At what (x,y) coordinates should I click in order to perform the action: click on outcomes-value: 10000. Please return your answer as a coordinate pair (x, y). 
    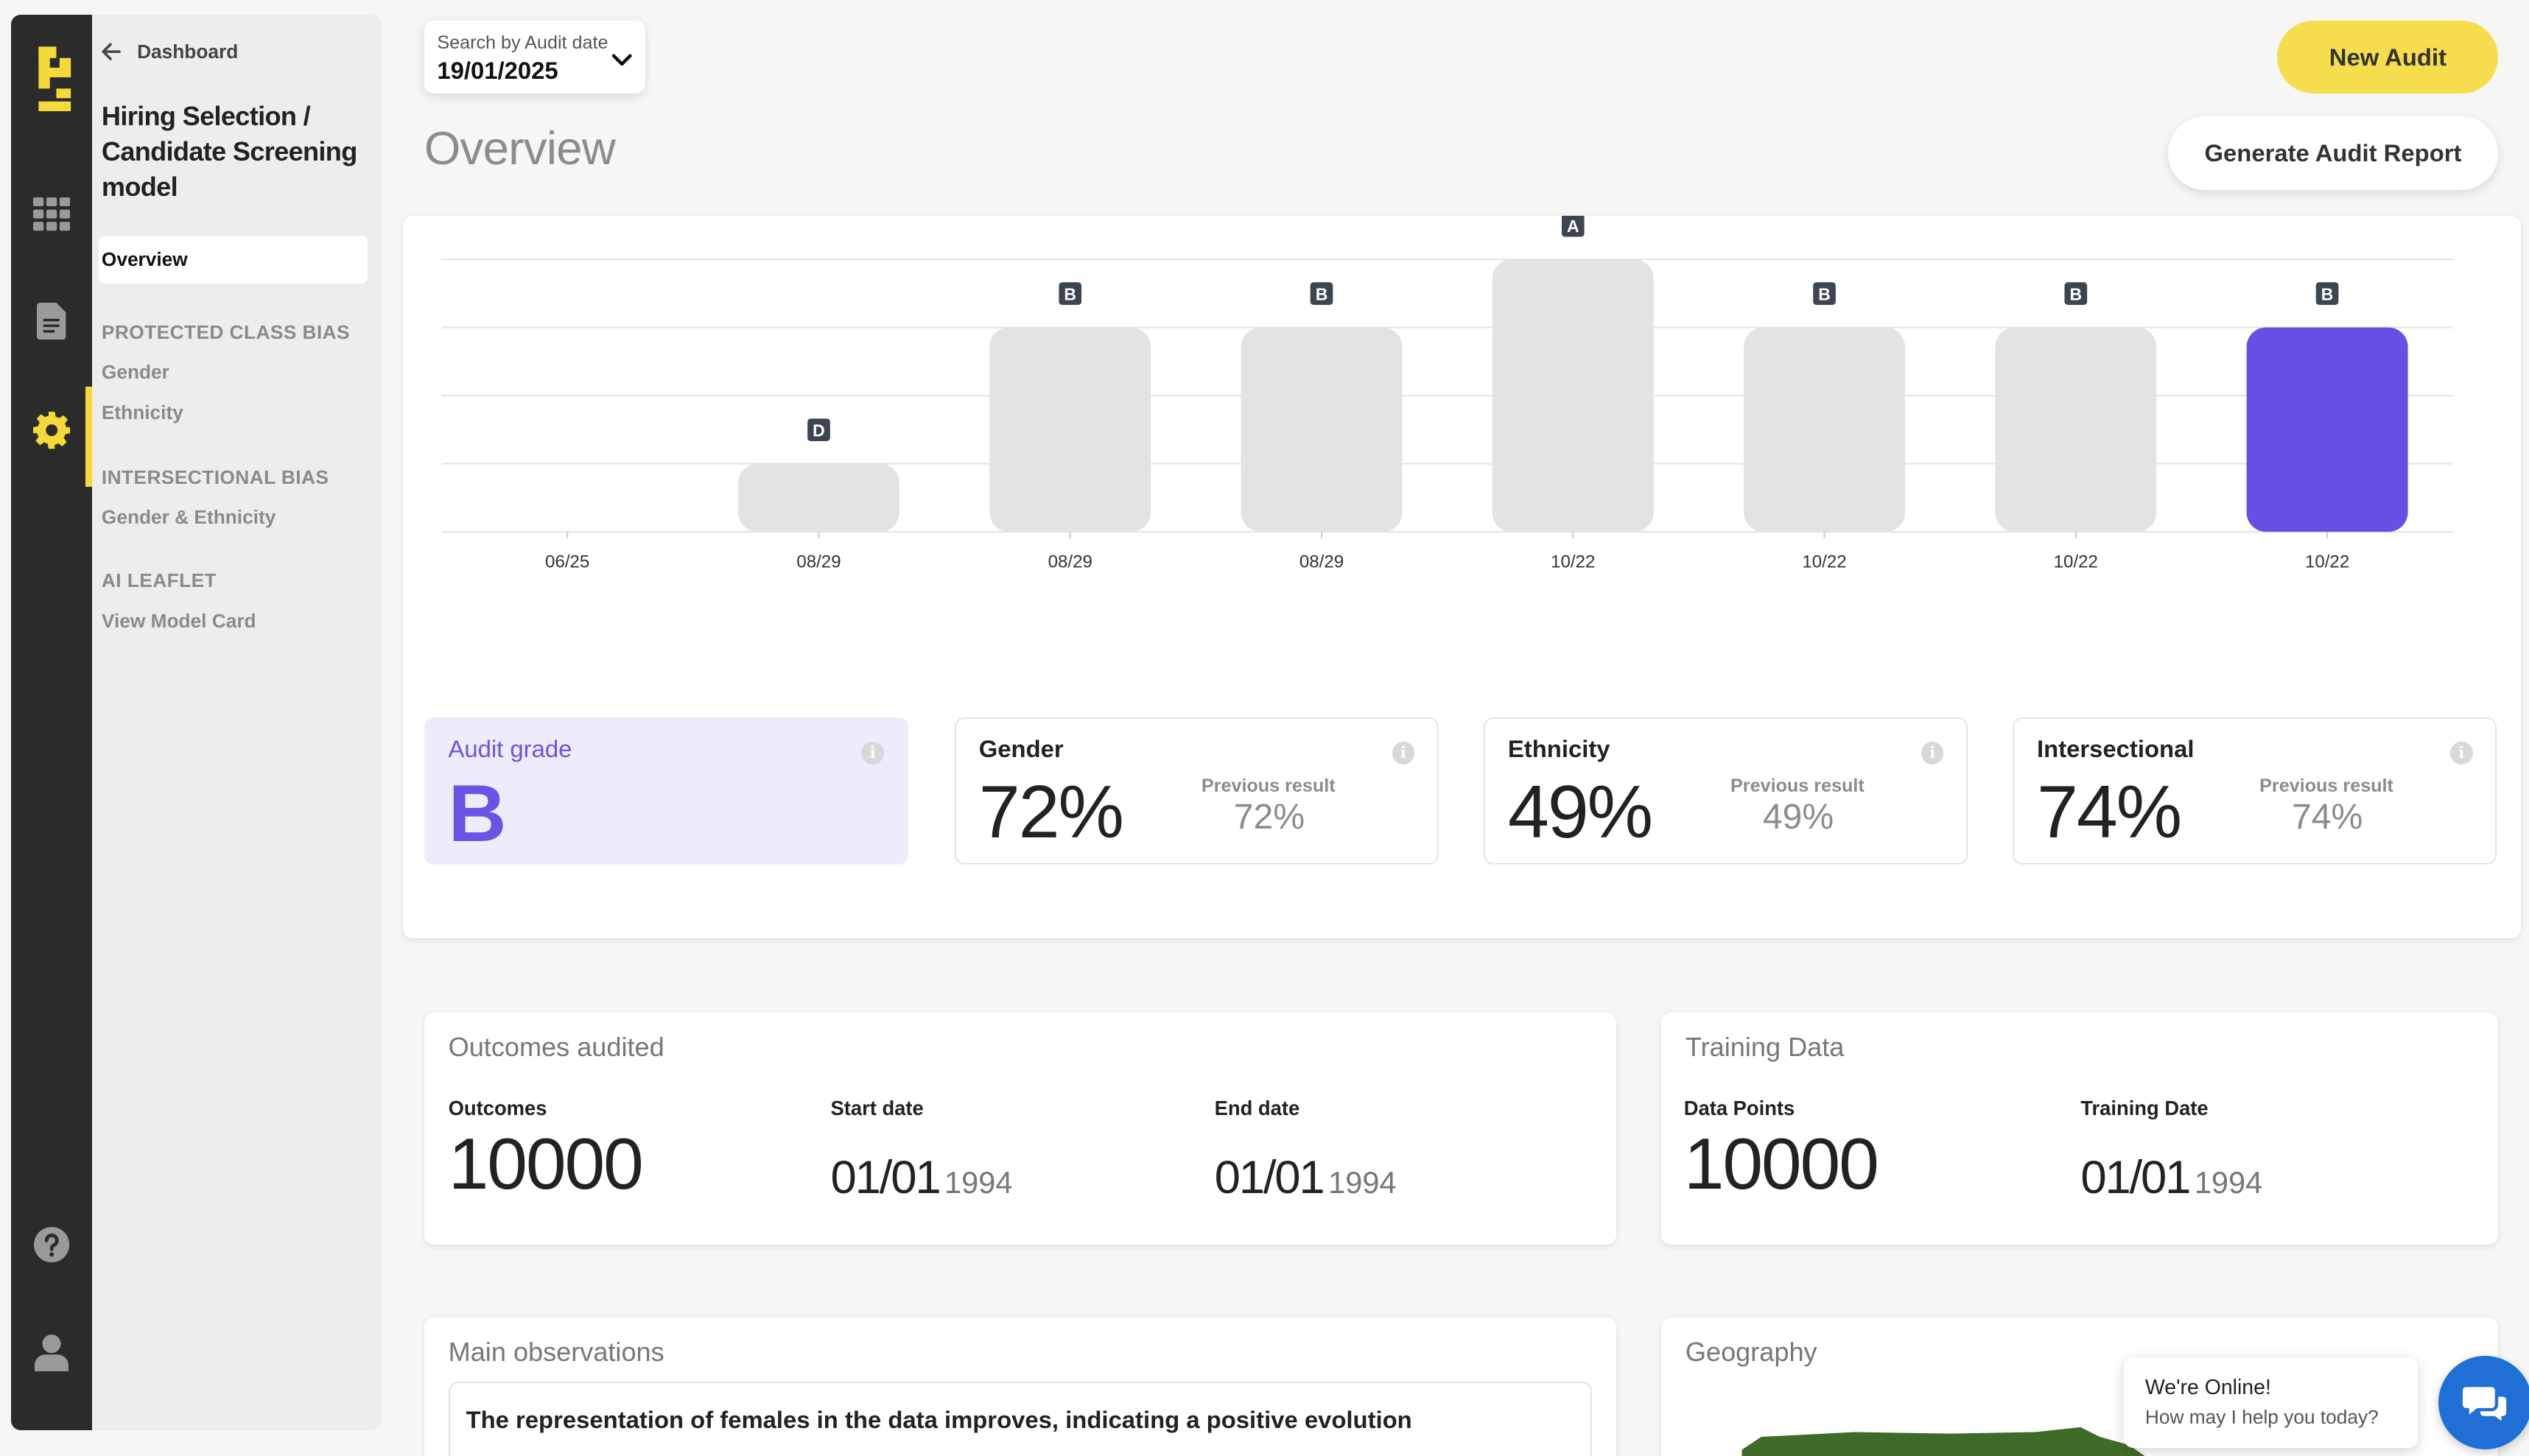
    Looking at the image, I should click on (546, 1163).